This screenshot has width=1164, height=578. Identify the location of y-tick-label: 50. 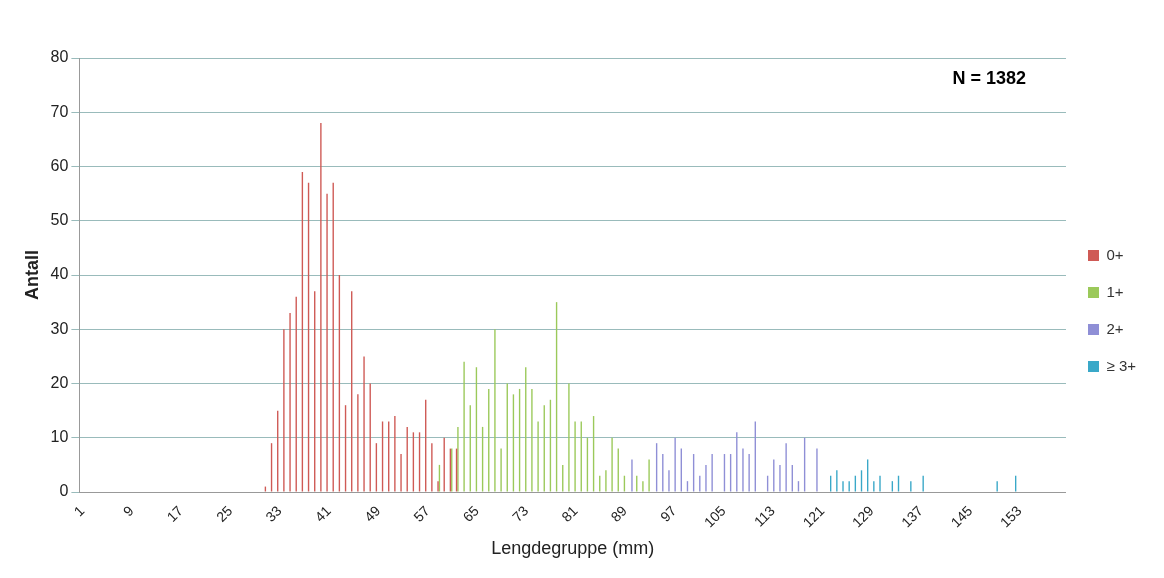
(59, 220).